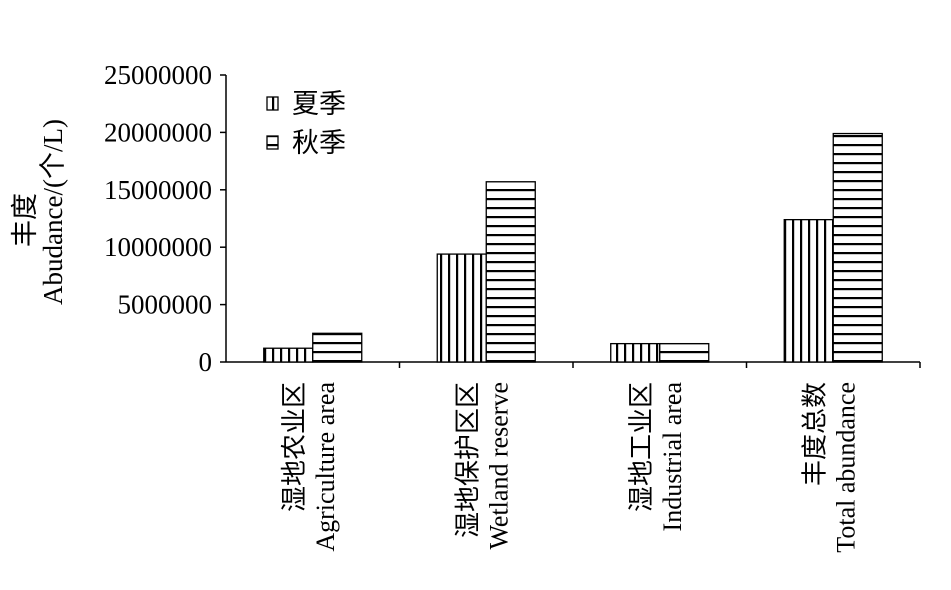 This screenshot has width=951, height=590. I want to click on legend-label-autumn: 秋季, so click(319, 143).